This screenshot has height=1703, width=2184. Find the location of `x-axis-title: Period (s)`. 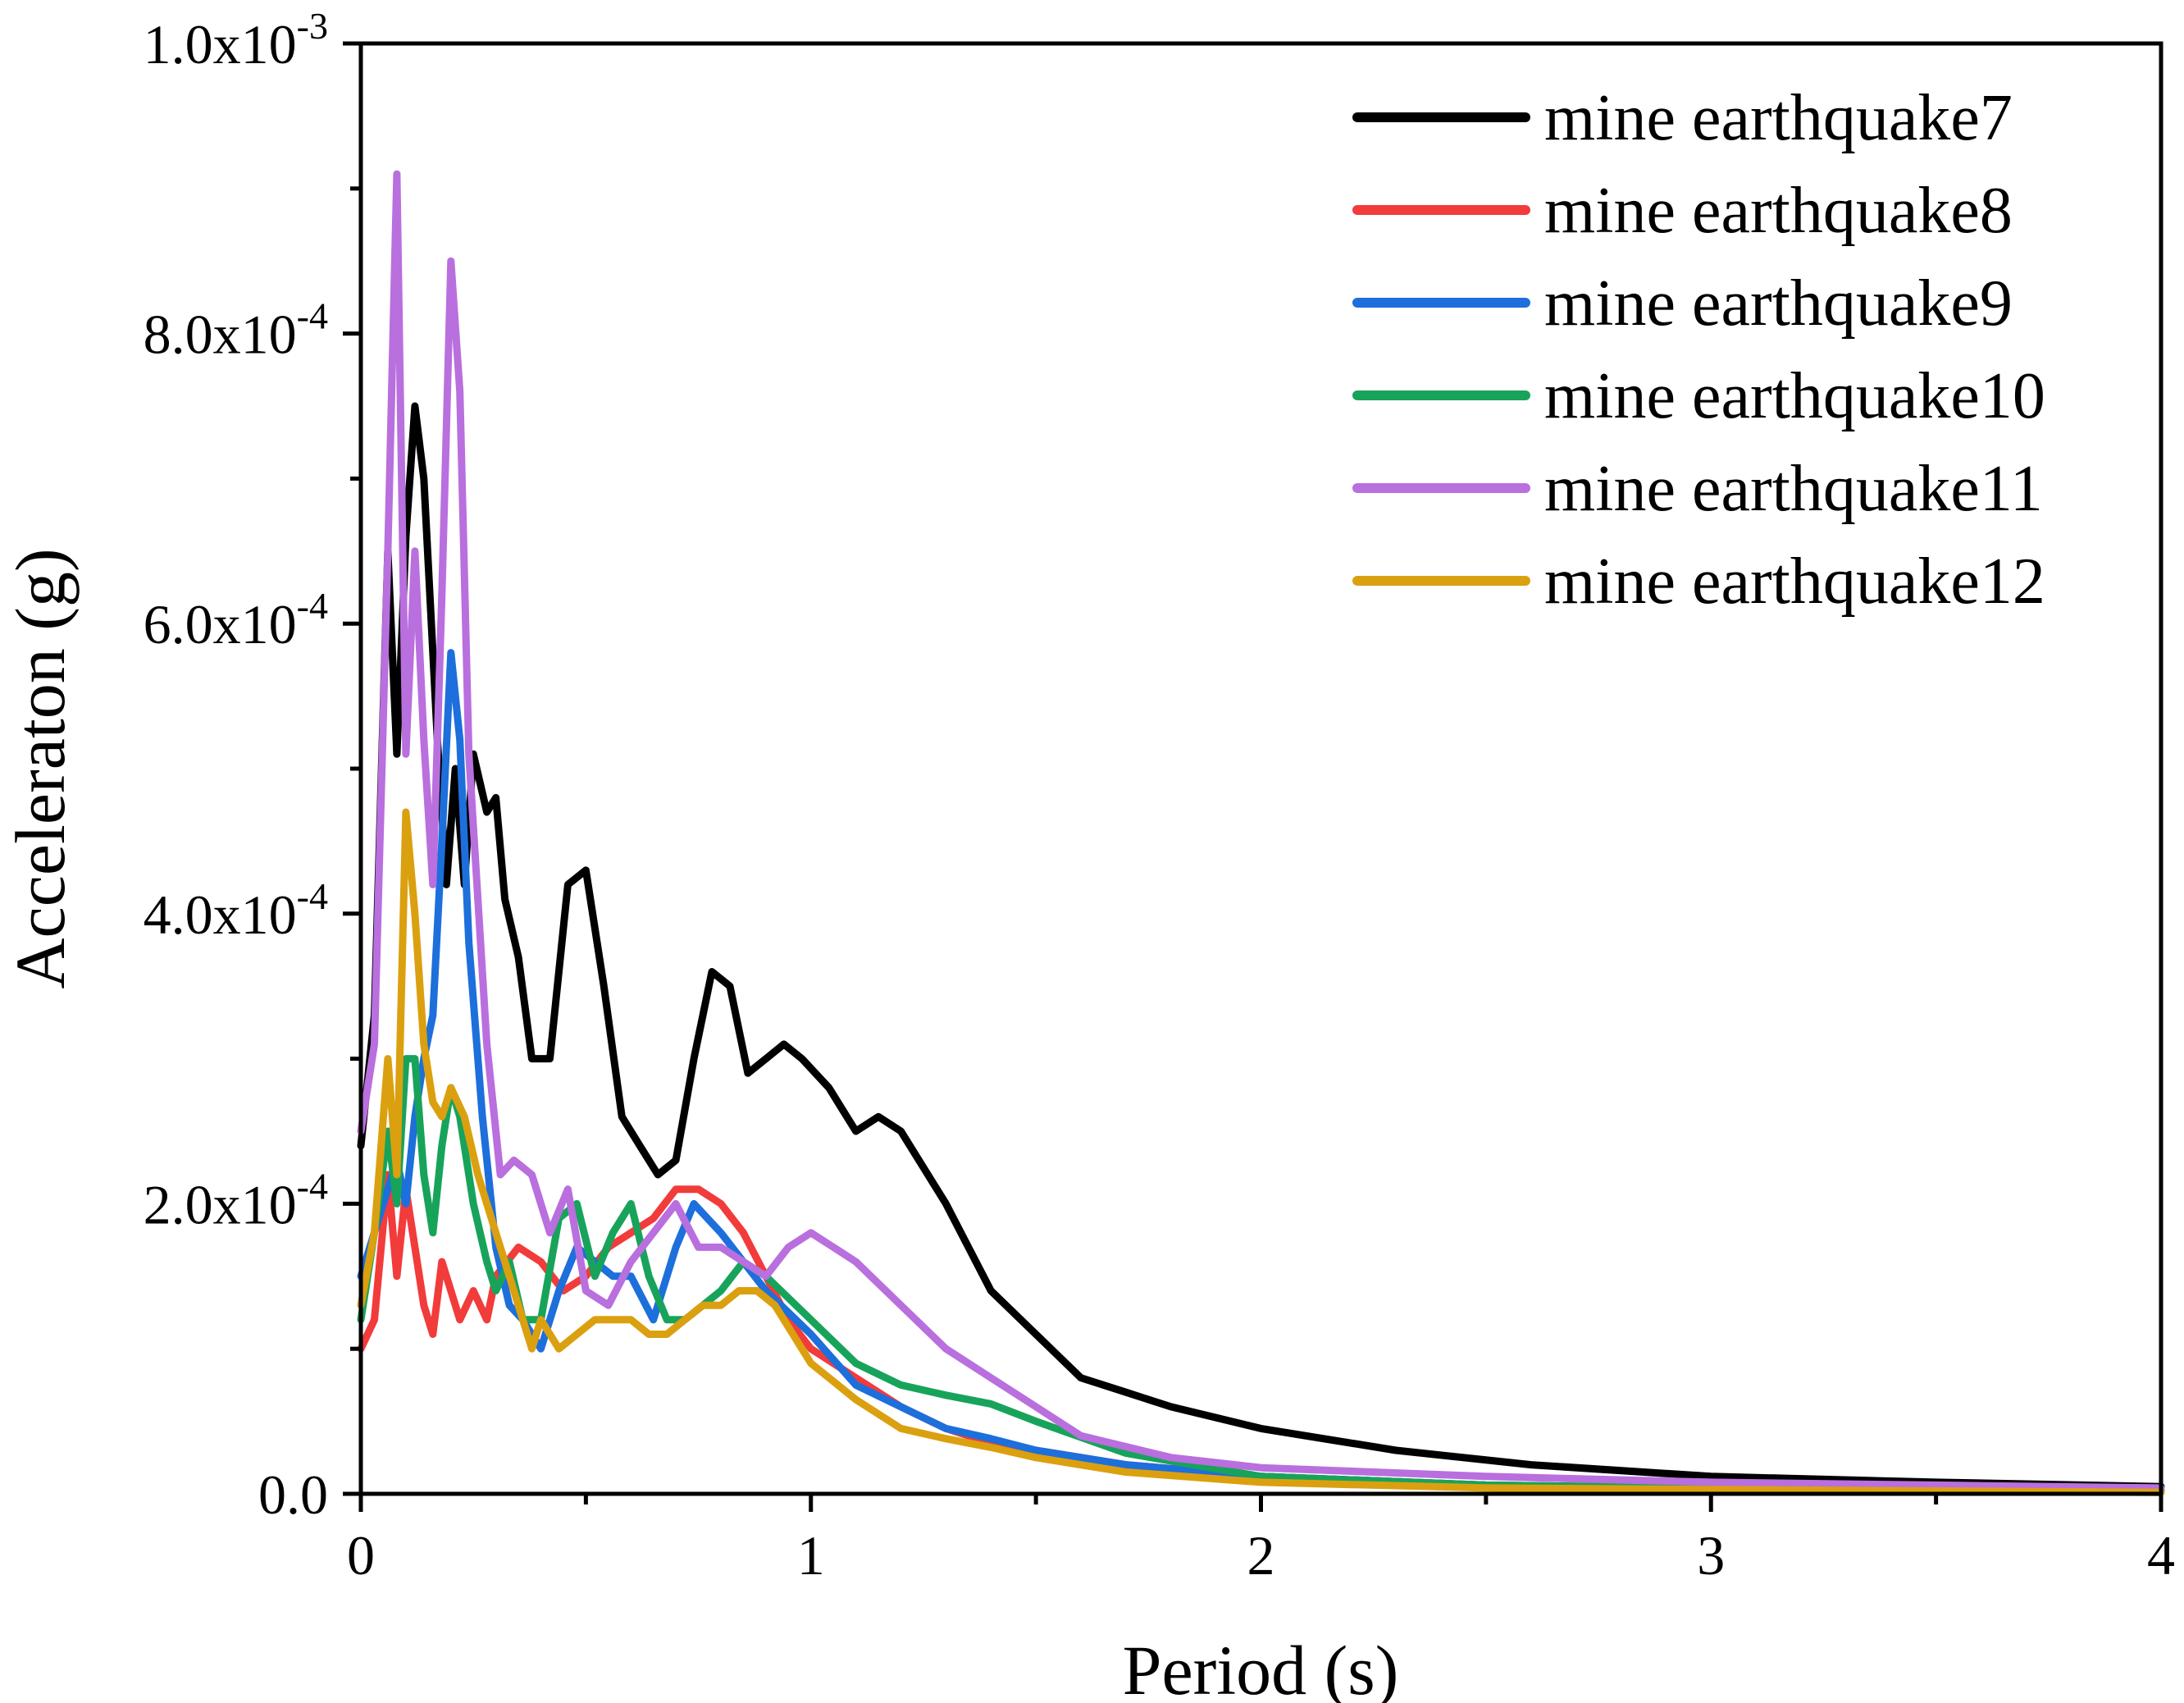

x-axis-title: Period (s) is located at coordinates (1261, 1667).